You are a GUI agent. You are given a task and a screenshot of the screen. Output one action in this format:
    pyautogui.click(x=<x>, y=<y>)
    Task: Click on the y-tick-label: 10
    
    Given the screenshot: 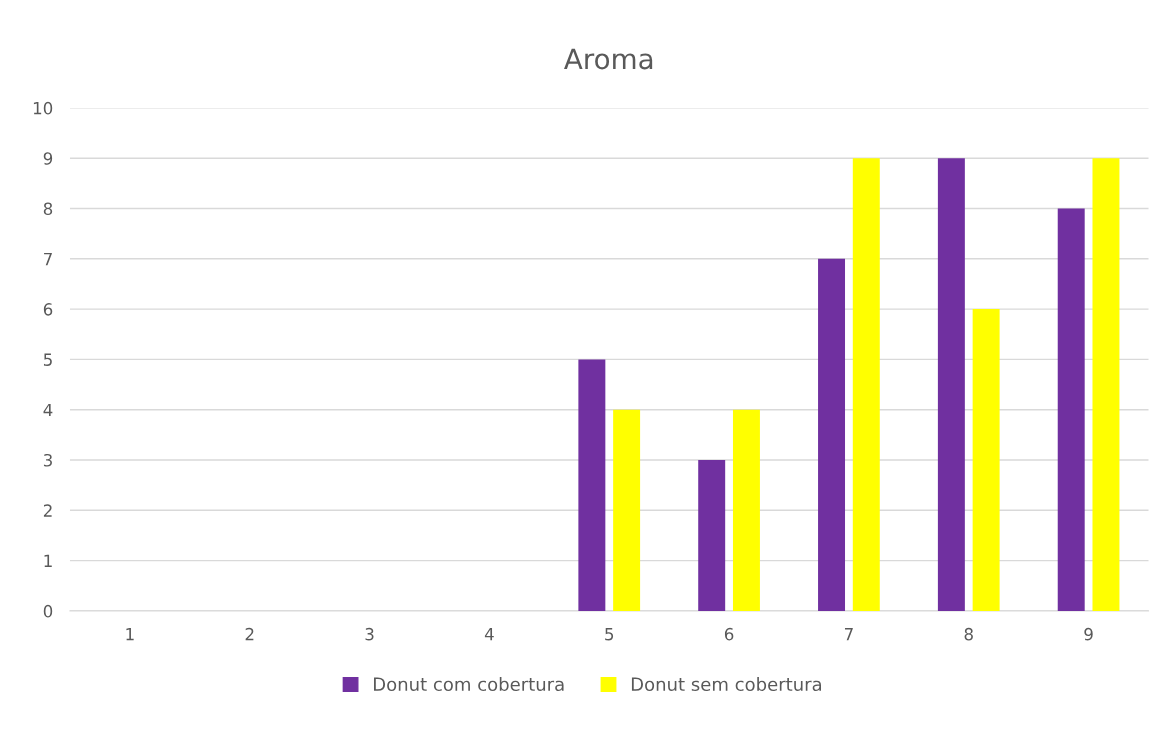 What is the action you would take?
    pyautogui.click(x=43, y=108)
    